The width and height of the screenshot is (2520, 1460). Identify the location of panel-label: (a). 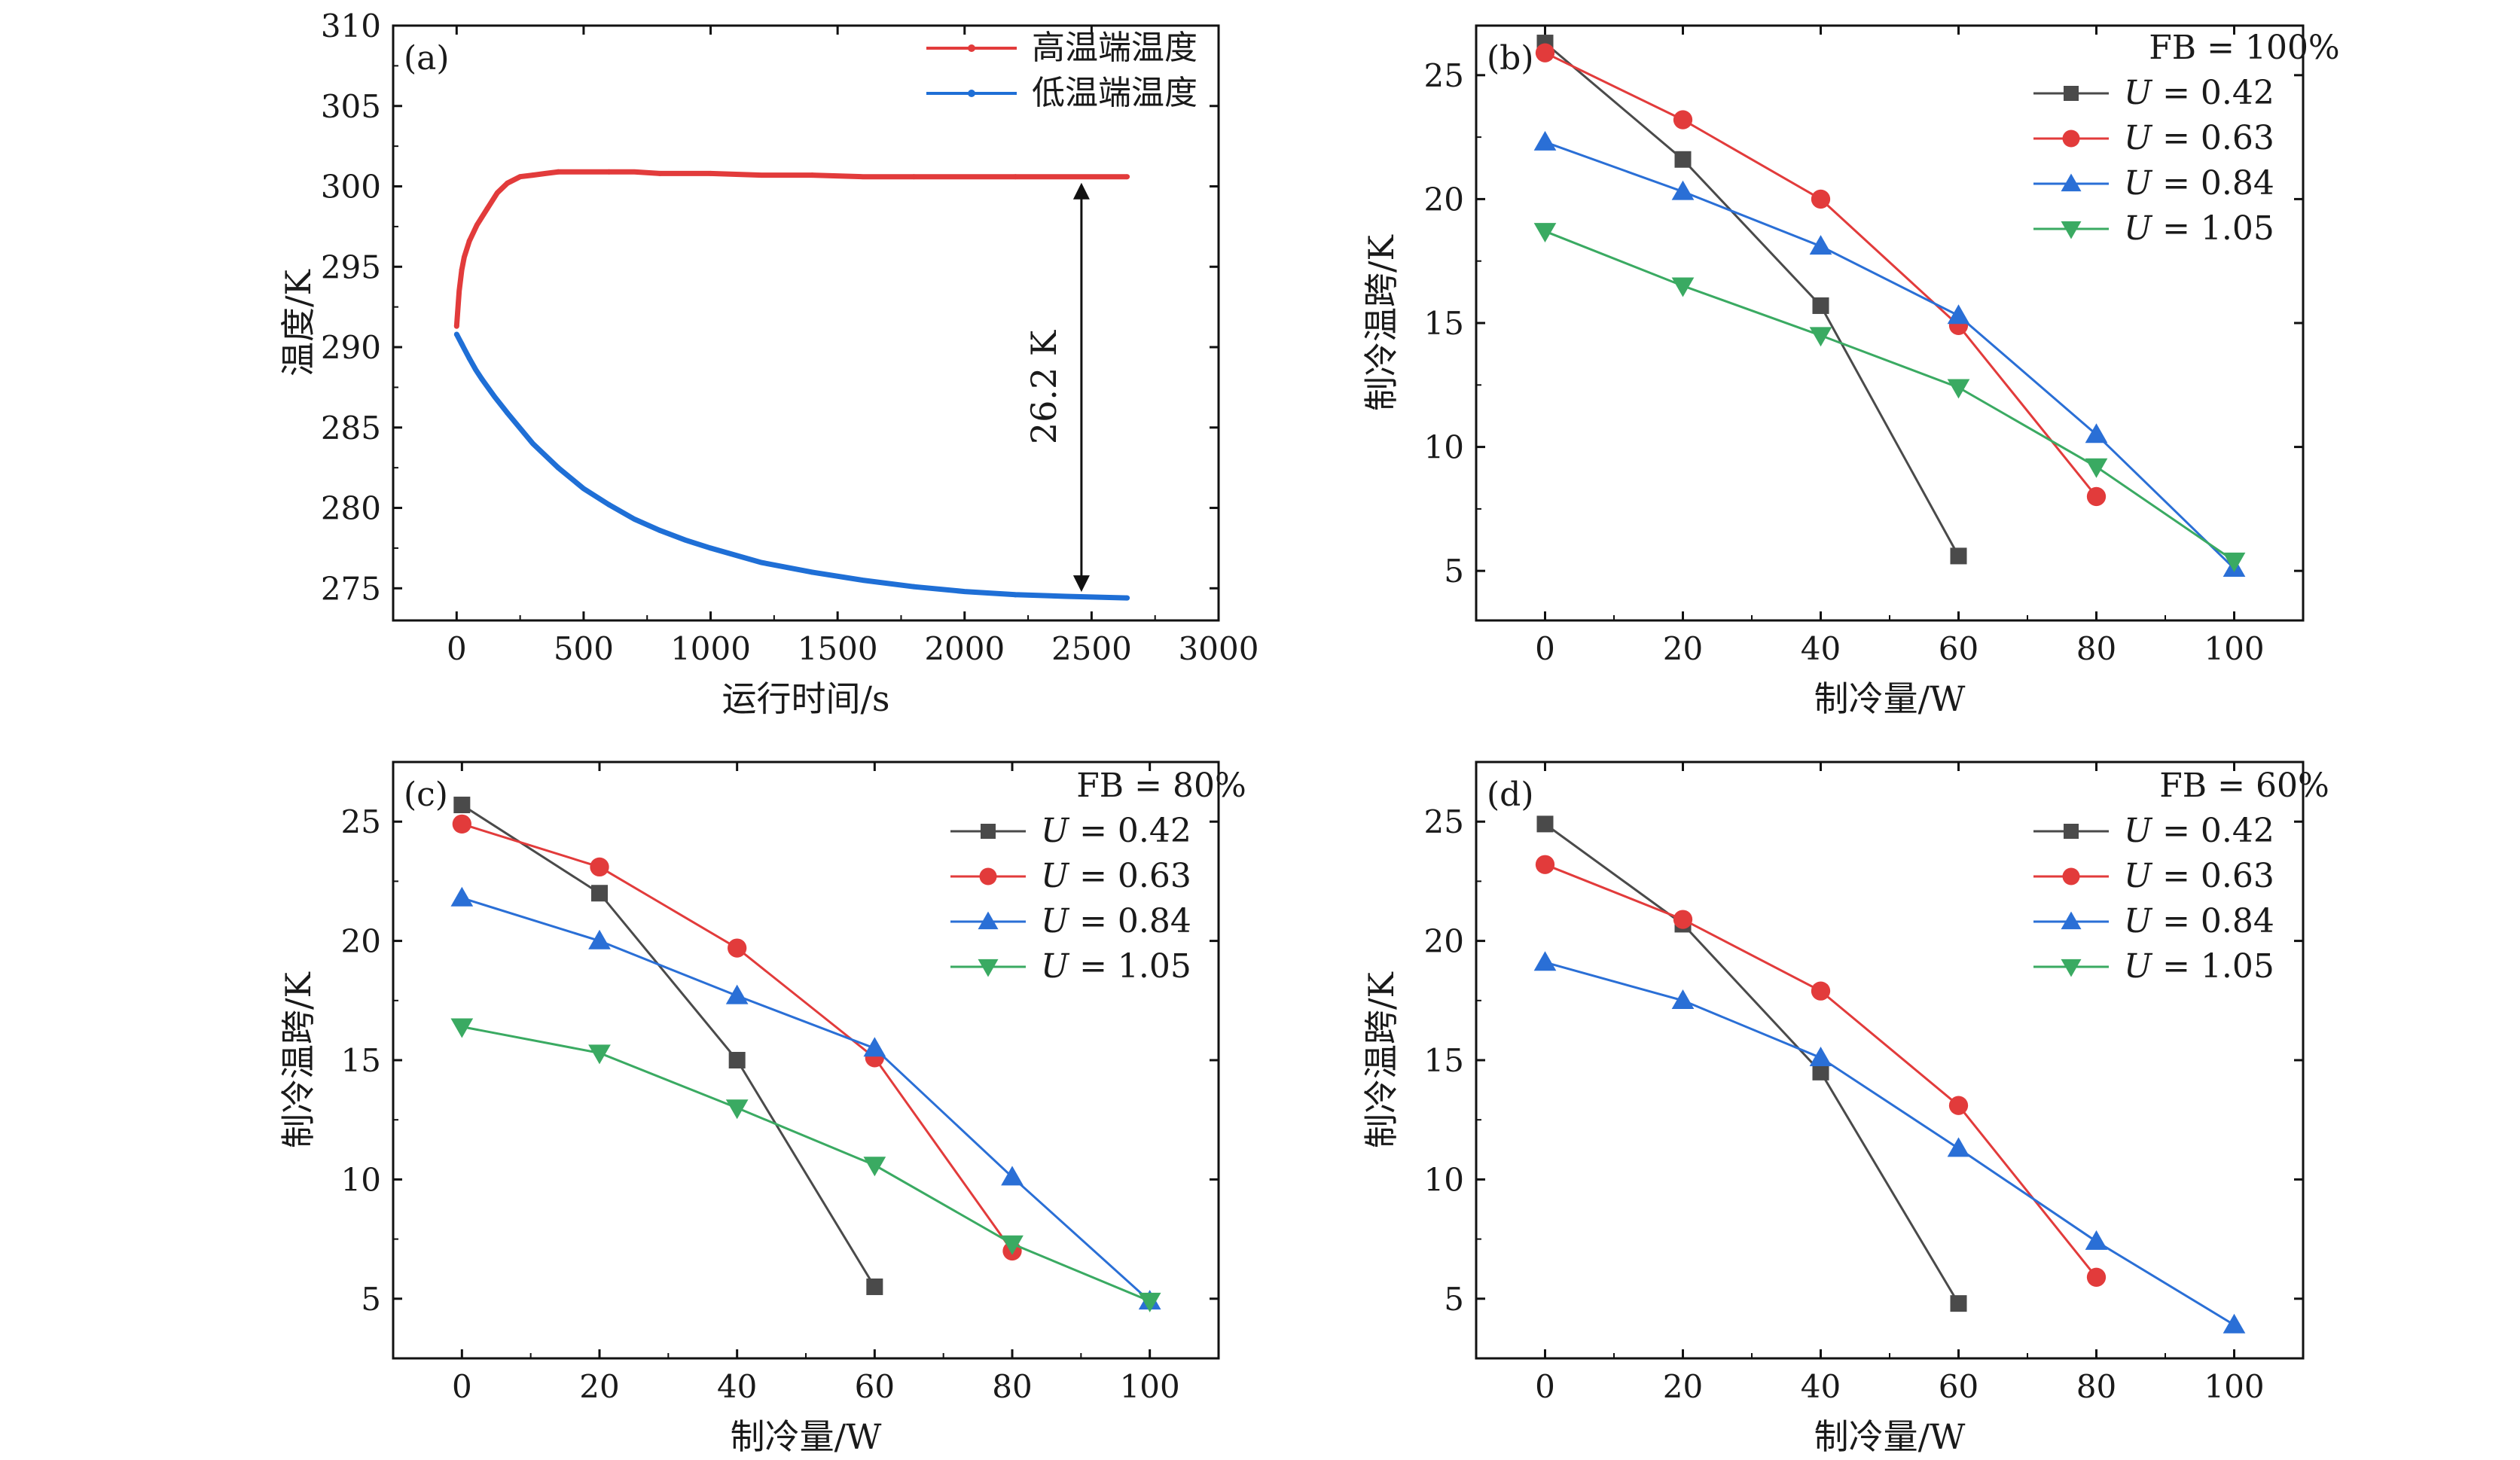
(427, 58).